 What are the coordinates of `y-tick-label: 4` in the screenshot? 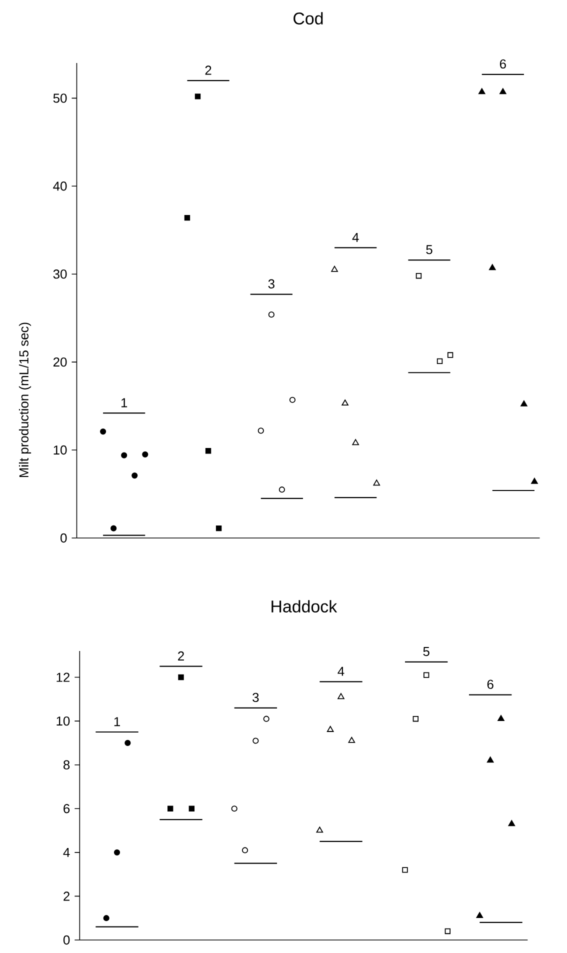 It's located at (66, 852).